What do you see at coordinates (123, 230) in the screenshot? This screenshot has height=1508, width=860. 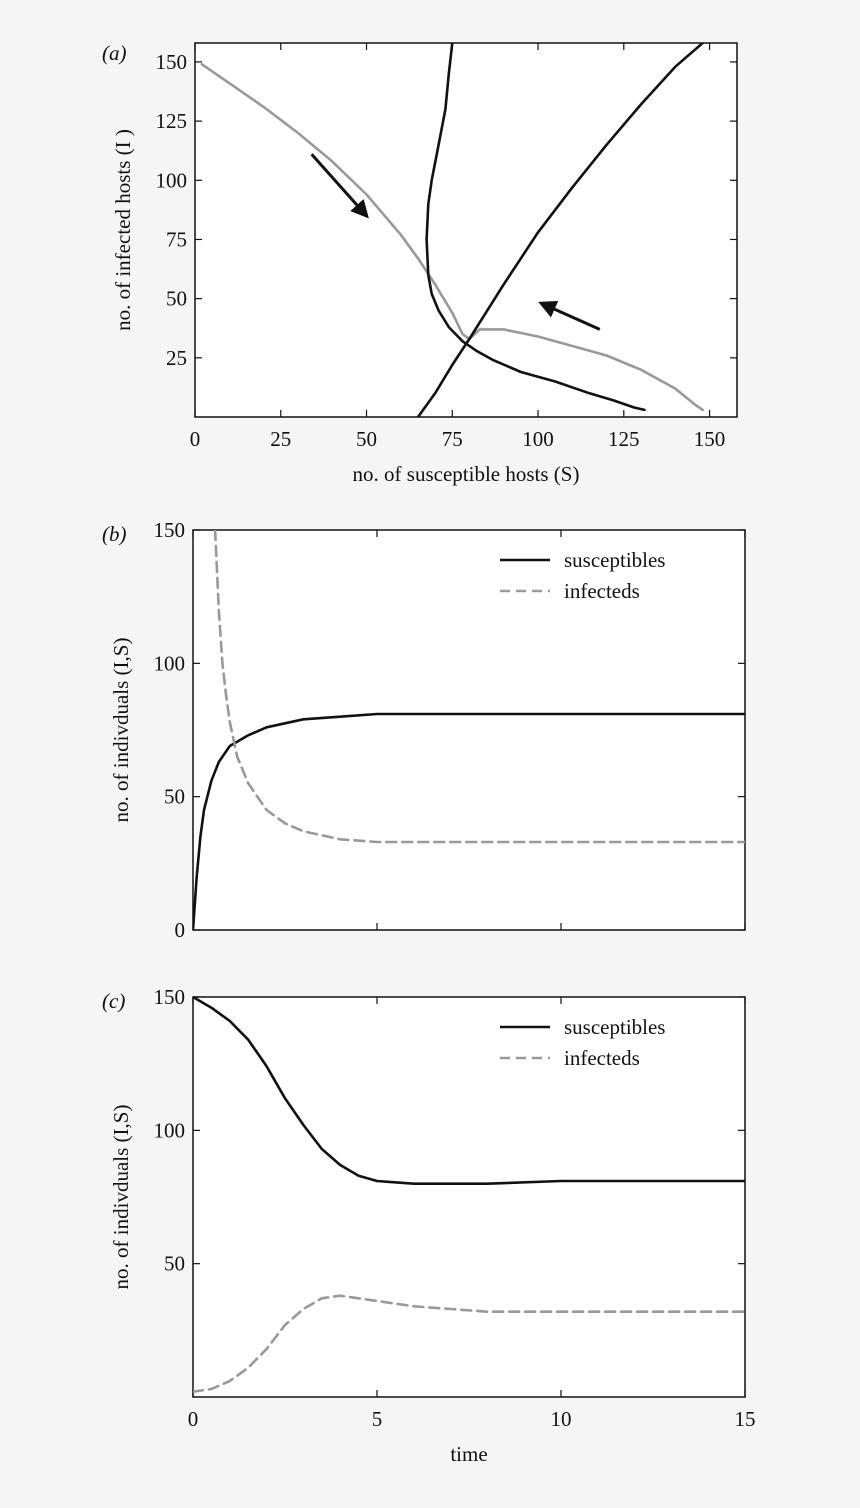 I see `y-axis-label: no. of infected hosts (I )` at bounding box center [123, 230].